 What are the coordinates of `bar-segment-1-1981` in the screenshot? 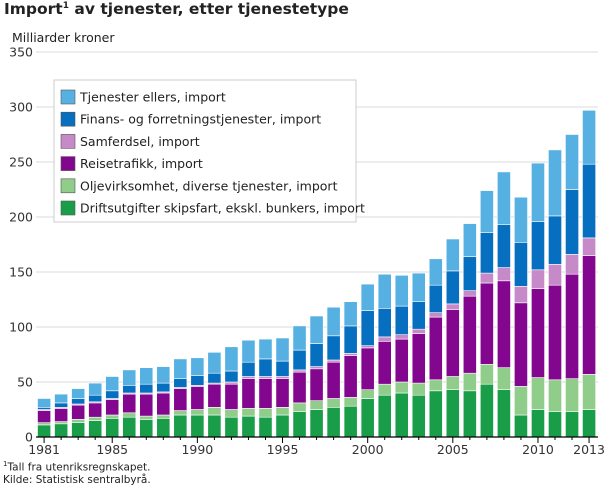 It's located at (44, 424).